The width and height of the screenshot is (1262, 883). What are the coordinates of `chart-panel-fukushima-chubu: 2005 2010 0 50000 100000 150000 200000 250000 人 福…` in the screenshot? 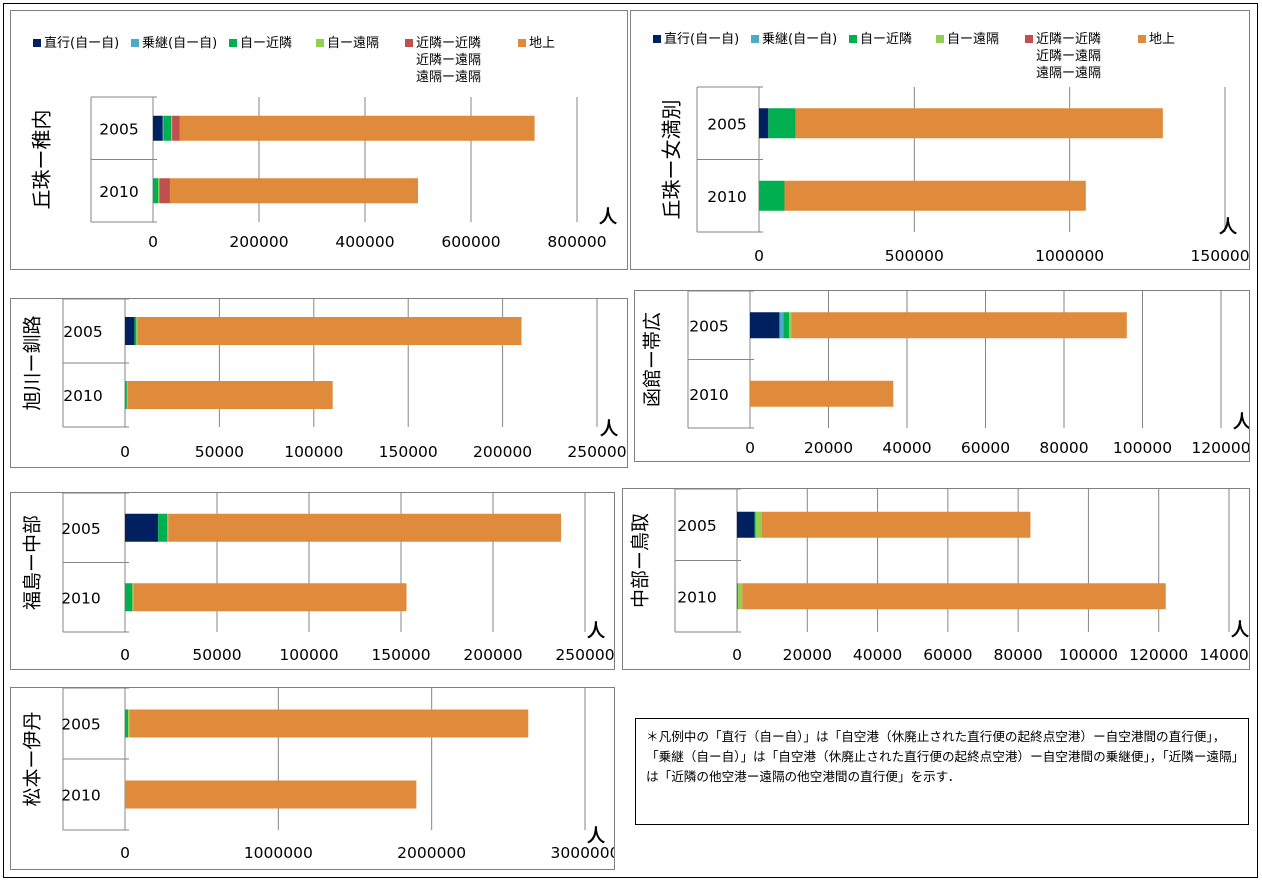 It's located at (312, 581).